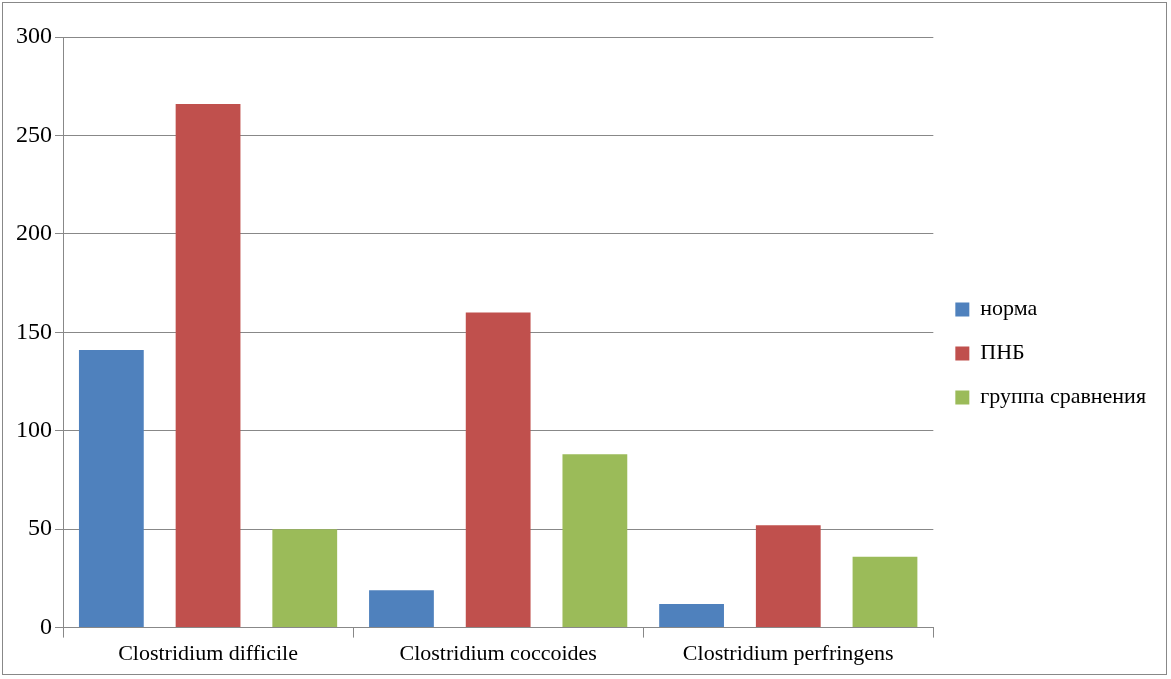 This screenshot has width=1171, height=679. What do you see at coordinates (34, 429) in the screenshot?
I see `y-tick-label: 100` at bounding box center [34, 429].